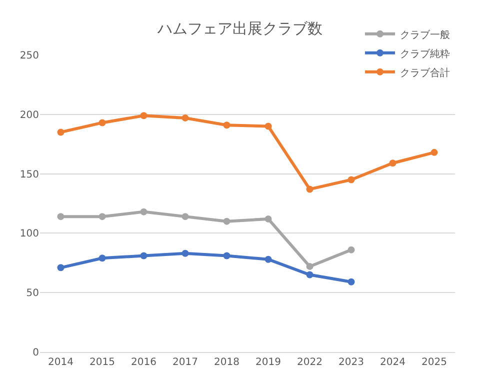  What do you see at coordinates (29, 174) in the screenshot?
I see `y-tick-label: 150` at bounding box center [29, 174].